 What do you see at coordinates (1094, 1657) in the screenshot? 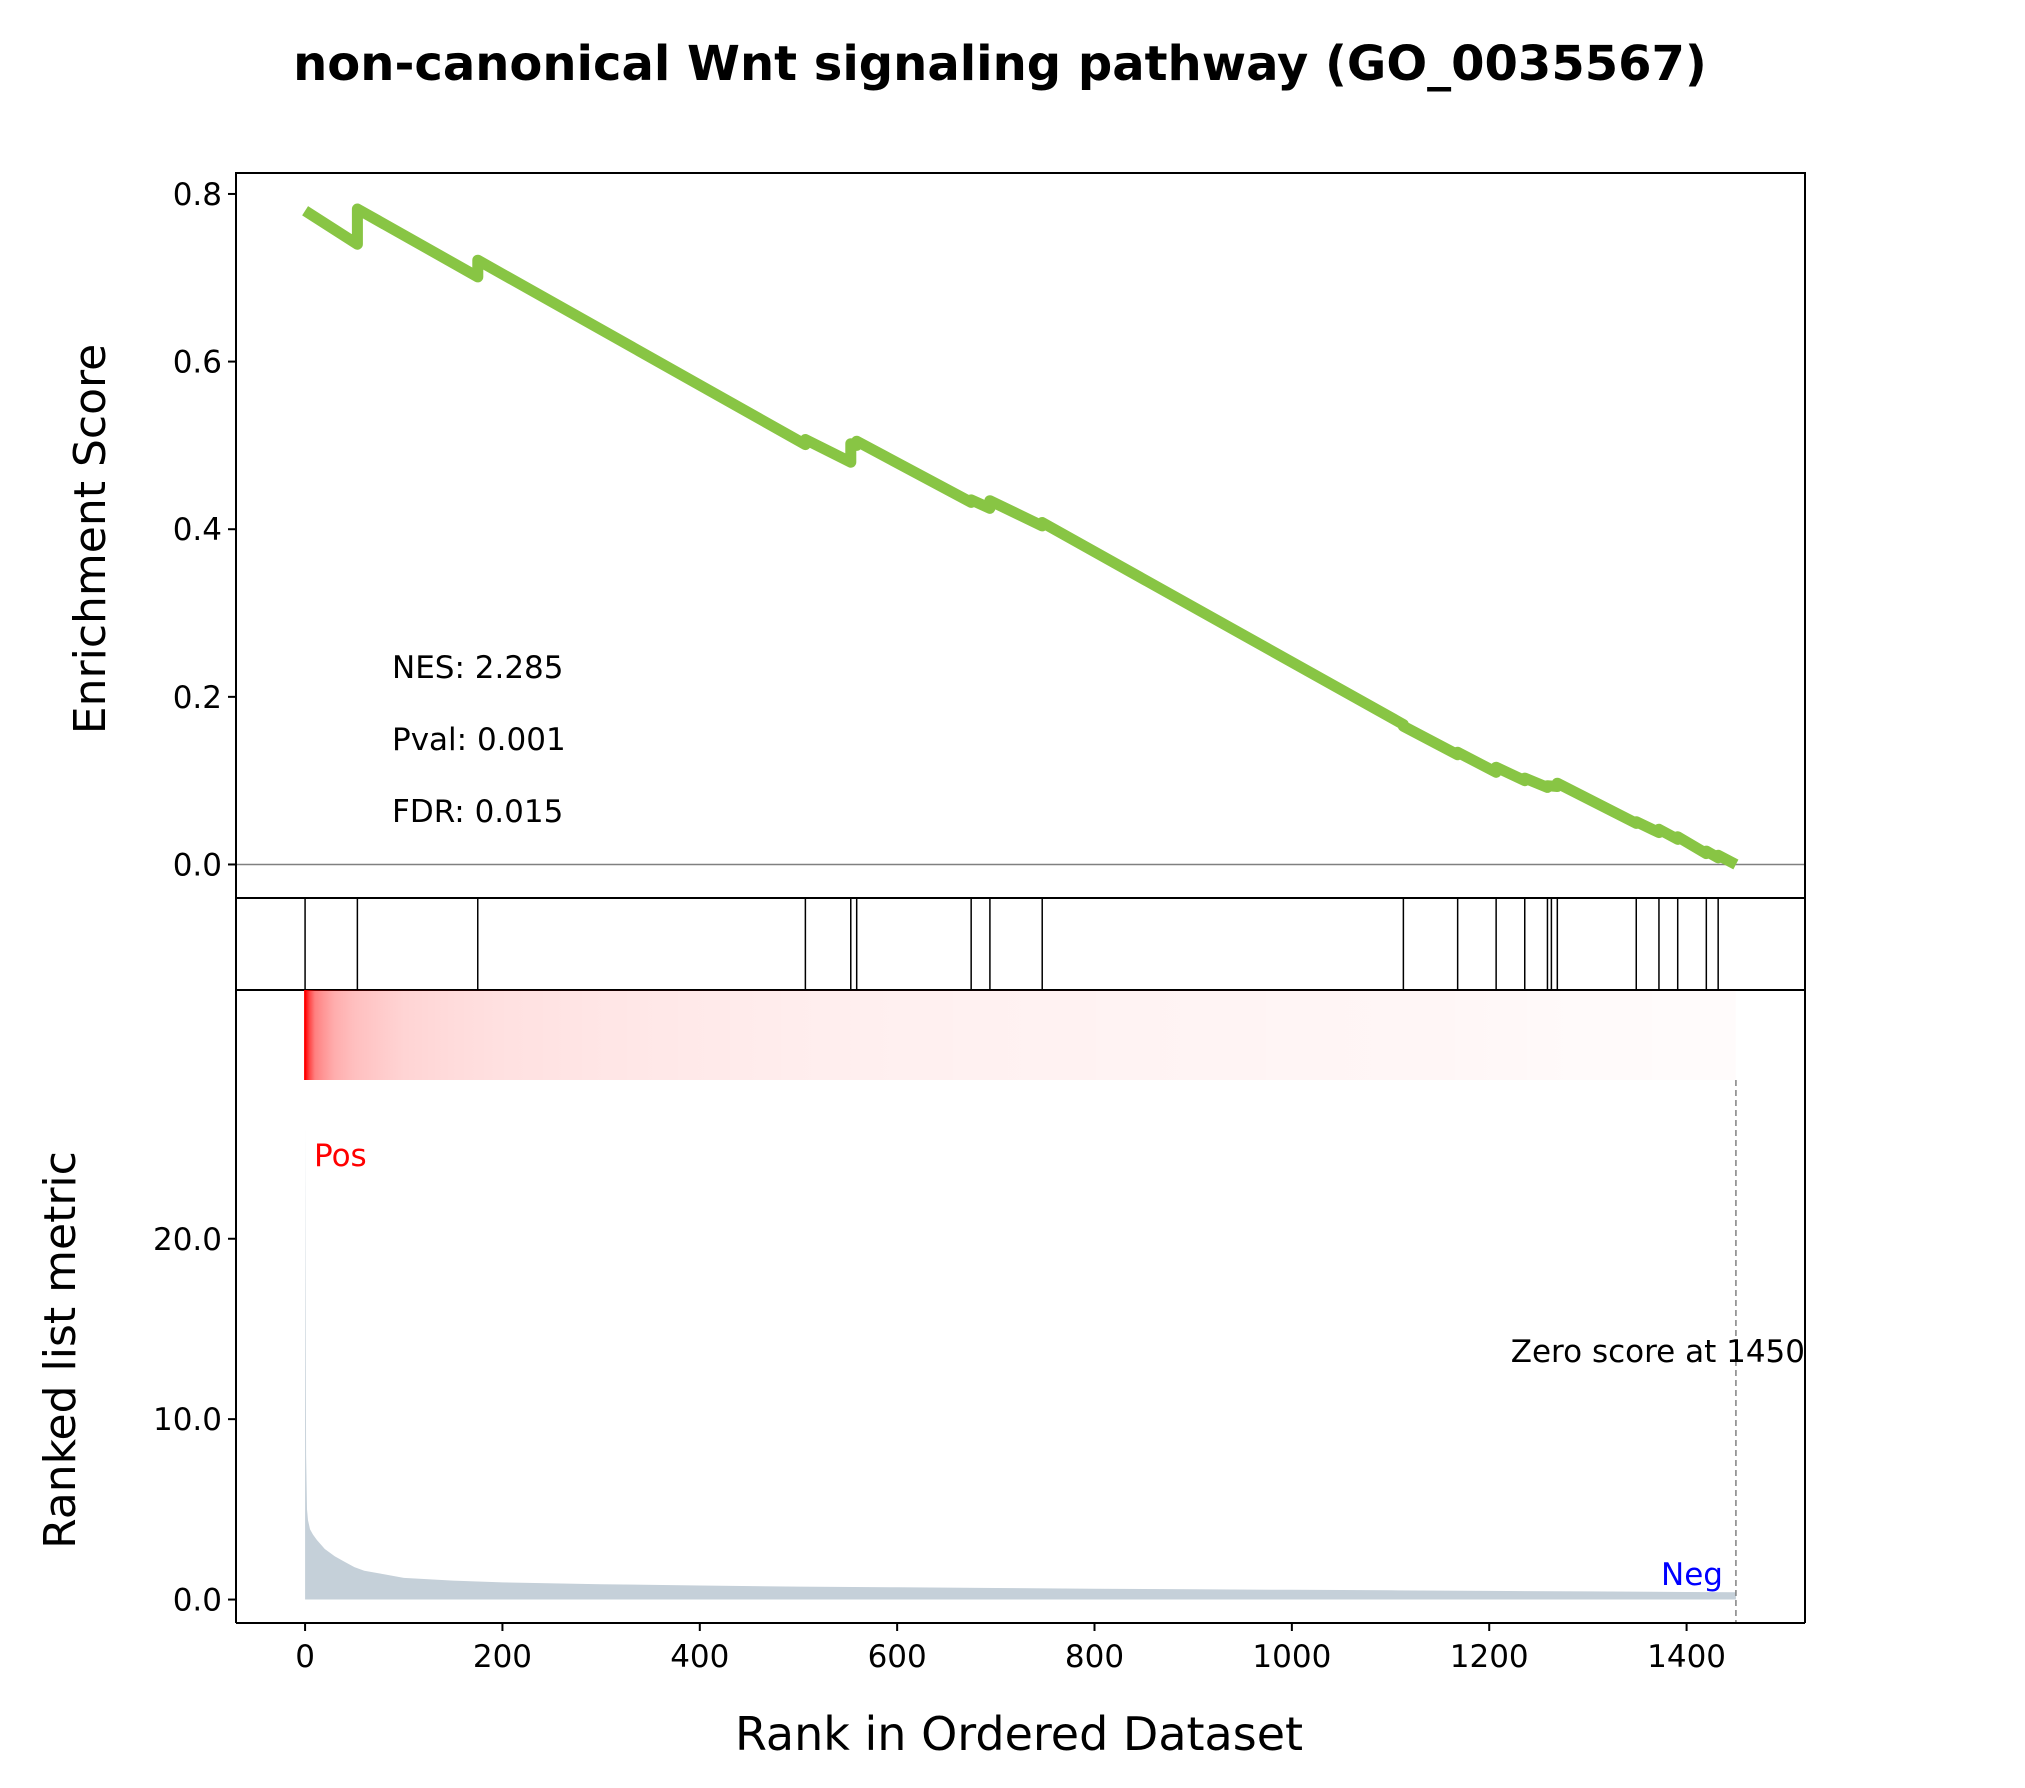
I see `x-tick-label: 800` at bounding box center [1094, 1657].